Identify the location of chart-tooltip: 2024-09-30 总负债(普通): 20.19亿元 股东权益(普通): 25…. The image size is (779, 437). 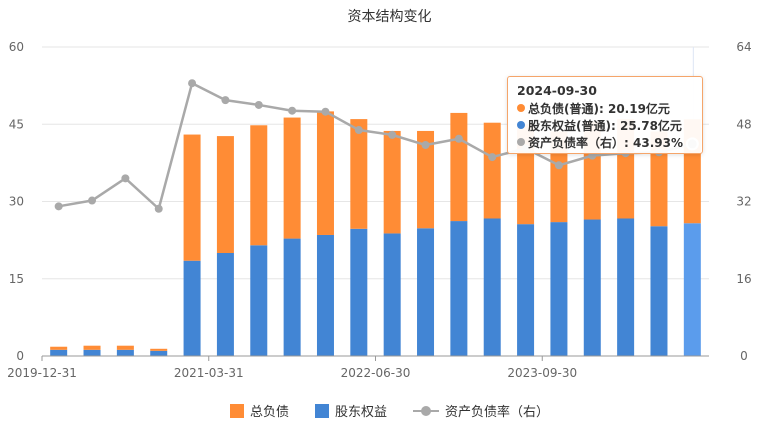
(605, 115).